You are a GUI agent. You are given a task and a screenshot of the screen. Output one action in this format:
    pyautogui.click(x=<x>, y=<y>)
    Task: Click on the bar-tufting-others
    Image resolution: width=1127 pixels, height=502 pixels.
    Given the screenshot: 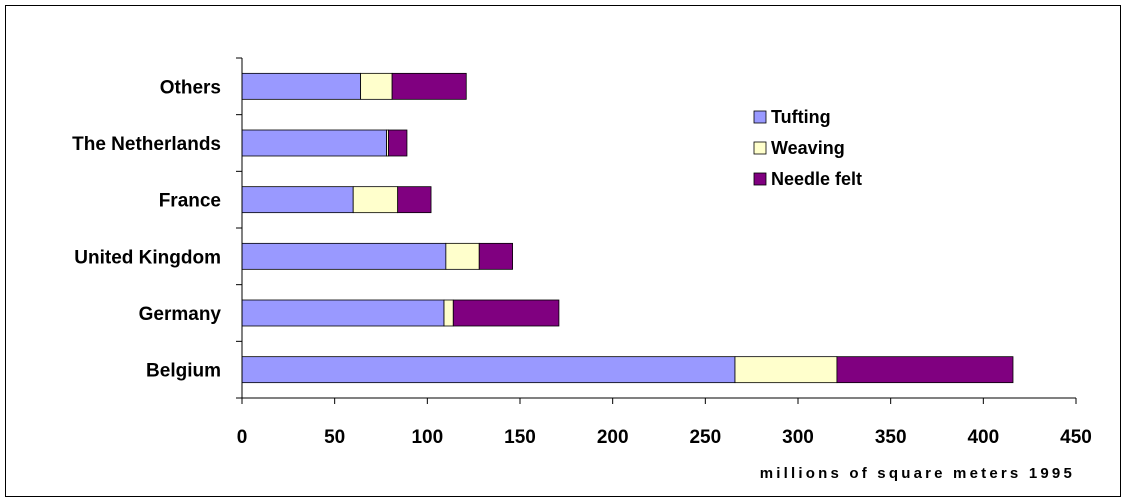 What is the action you would take?
    pyautogui.click(x=301, y=86)
    